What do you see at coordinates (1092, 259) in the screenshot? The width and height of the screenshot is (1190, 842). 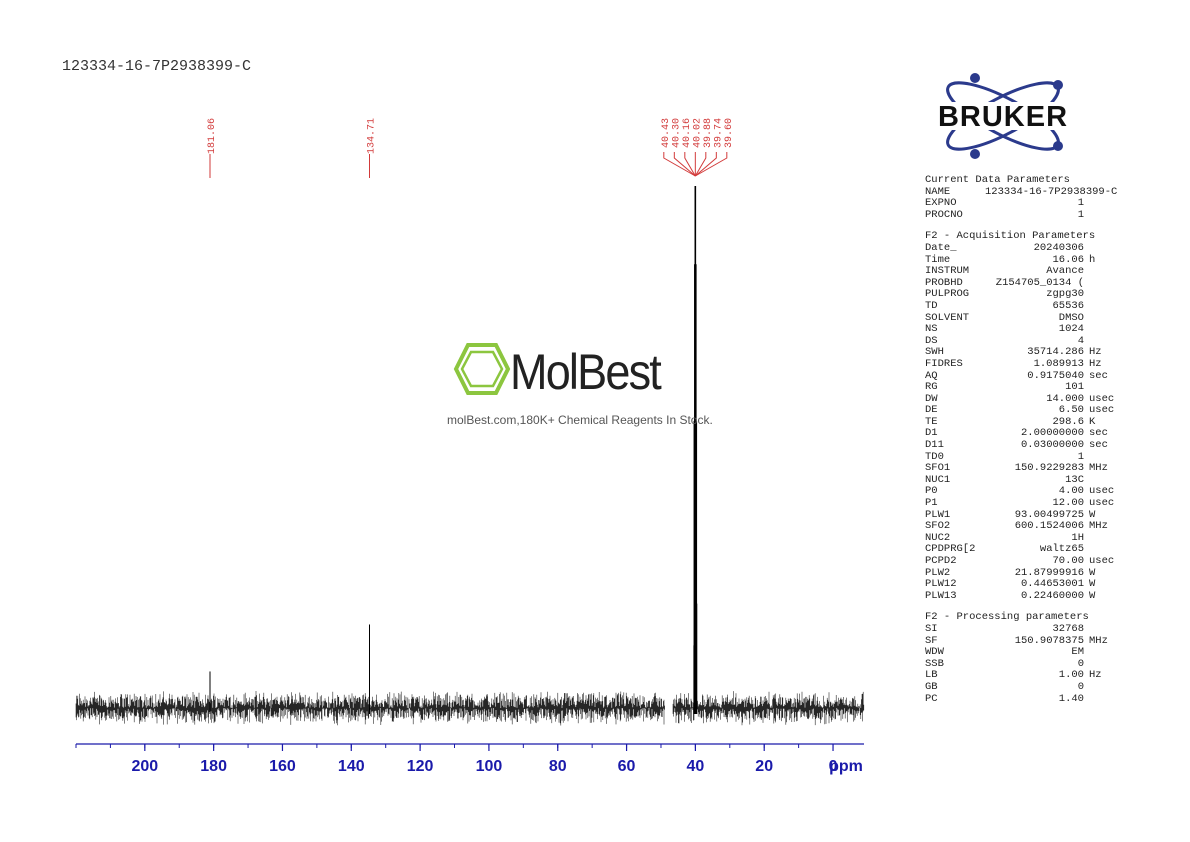 I see `param-unit: h` at bounding box center [1092, 259].